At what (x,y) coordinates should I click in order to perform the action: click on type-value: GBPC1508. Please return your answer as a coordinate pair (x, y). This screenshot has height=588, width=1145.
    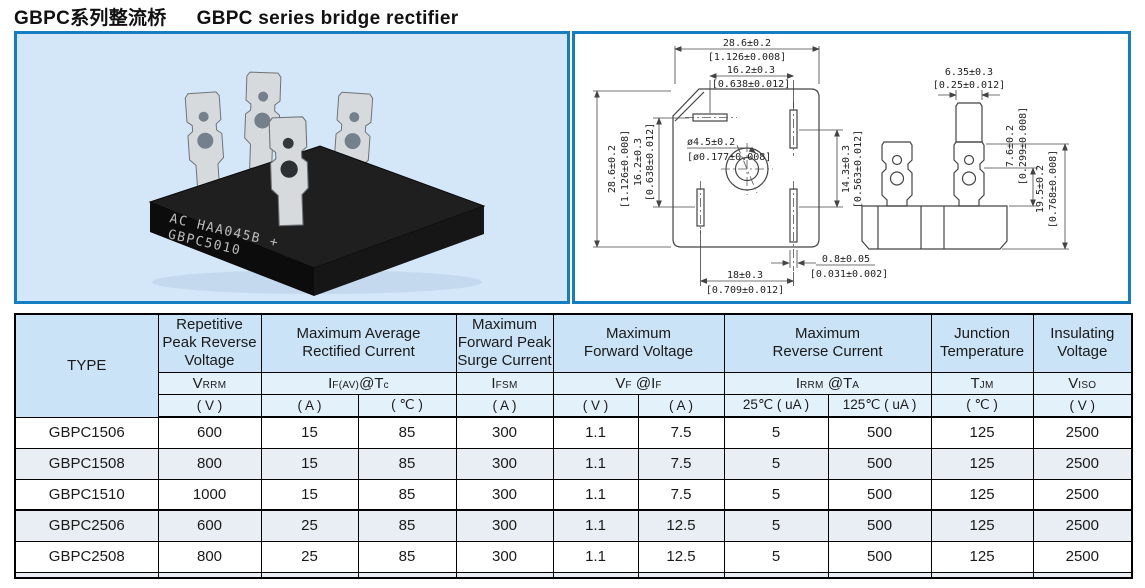
    Looking at the image, I should click on (86, 463).